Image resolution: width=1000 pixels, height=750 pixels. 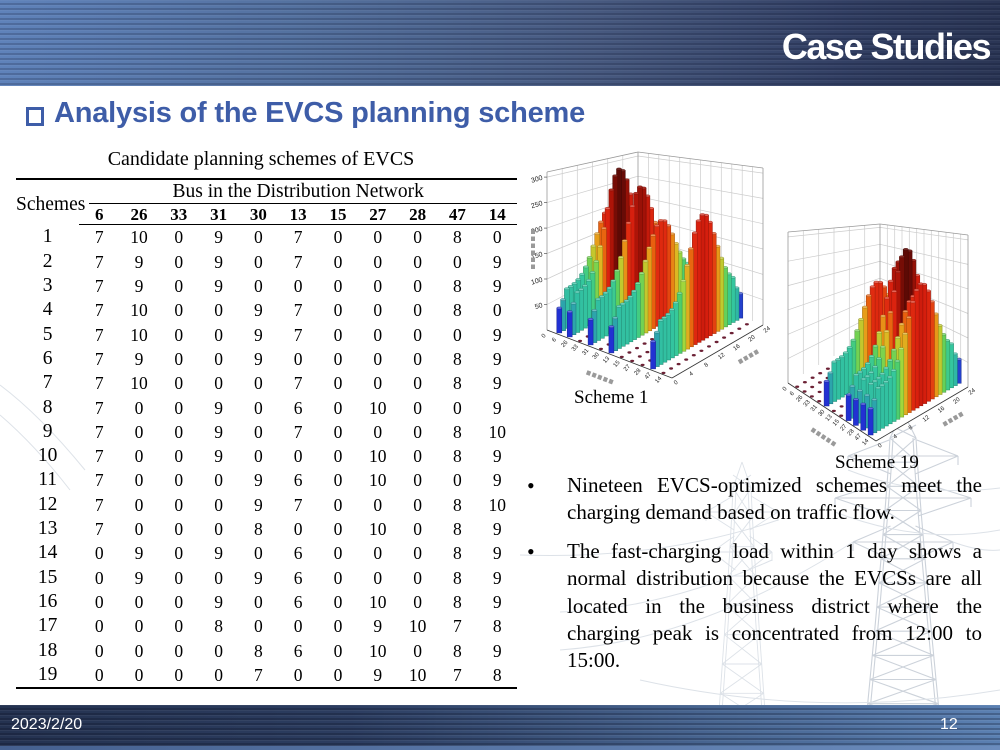 I want to click on svg-text: 300, so click(x=536, y=180).